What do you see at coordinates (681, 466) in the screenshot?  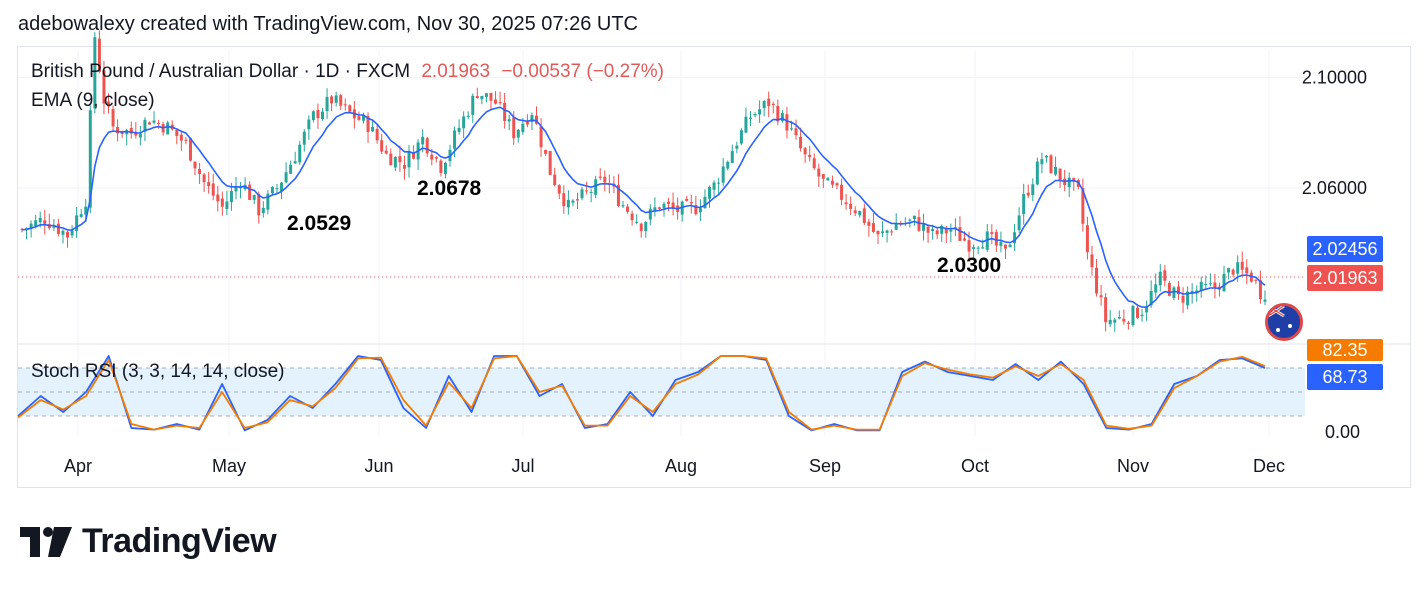 I see `x-tick-label: Aug` at bounding box center [681, 466].